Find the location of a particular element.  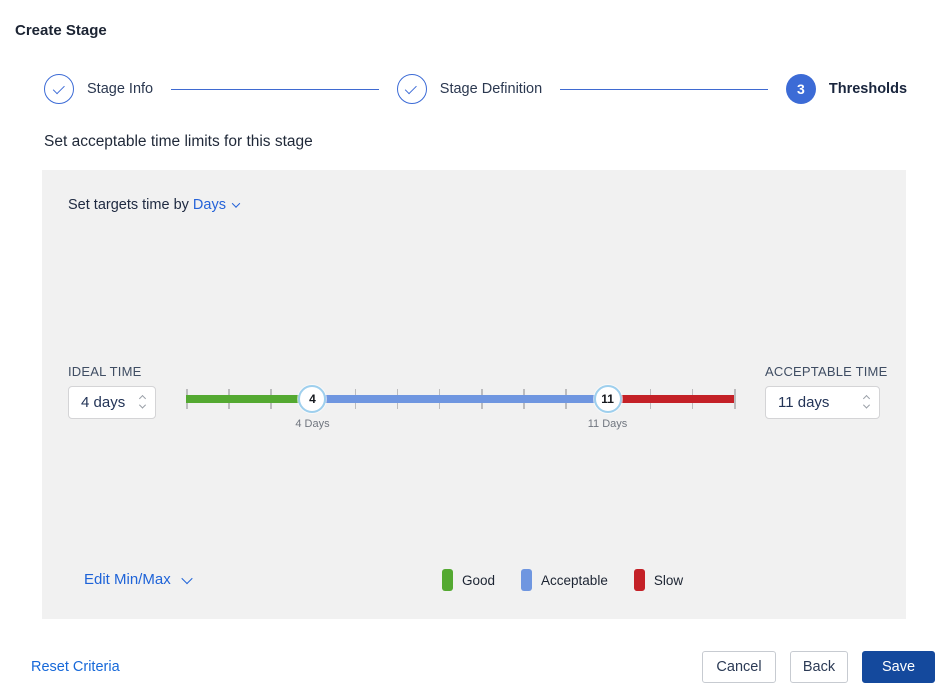

step-stage-definition: Stage Definition is located at coordinates (469, 89).